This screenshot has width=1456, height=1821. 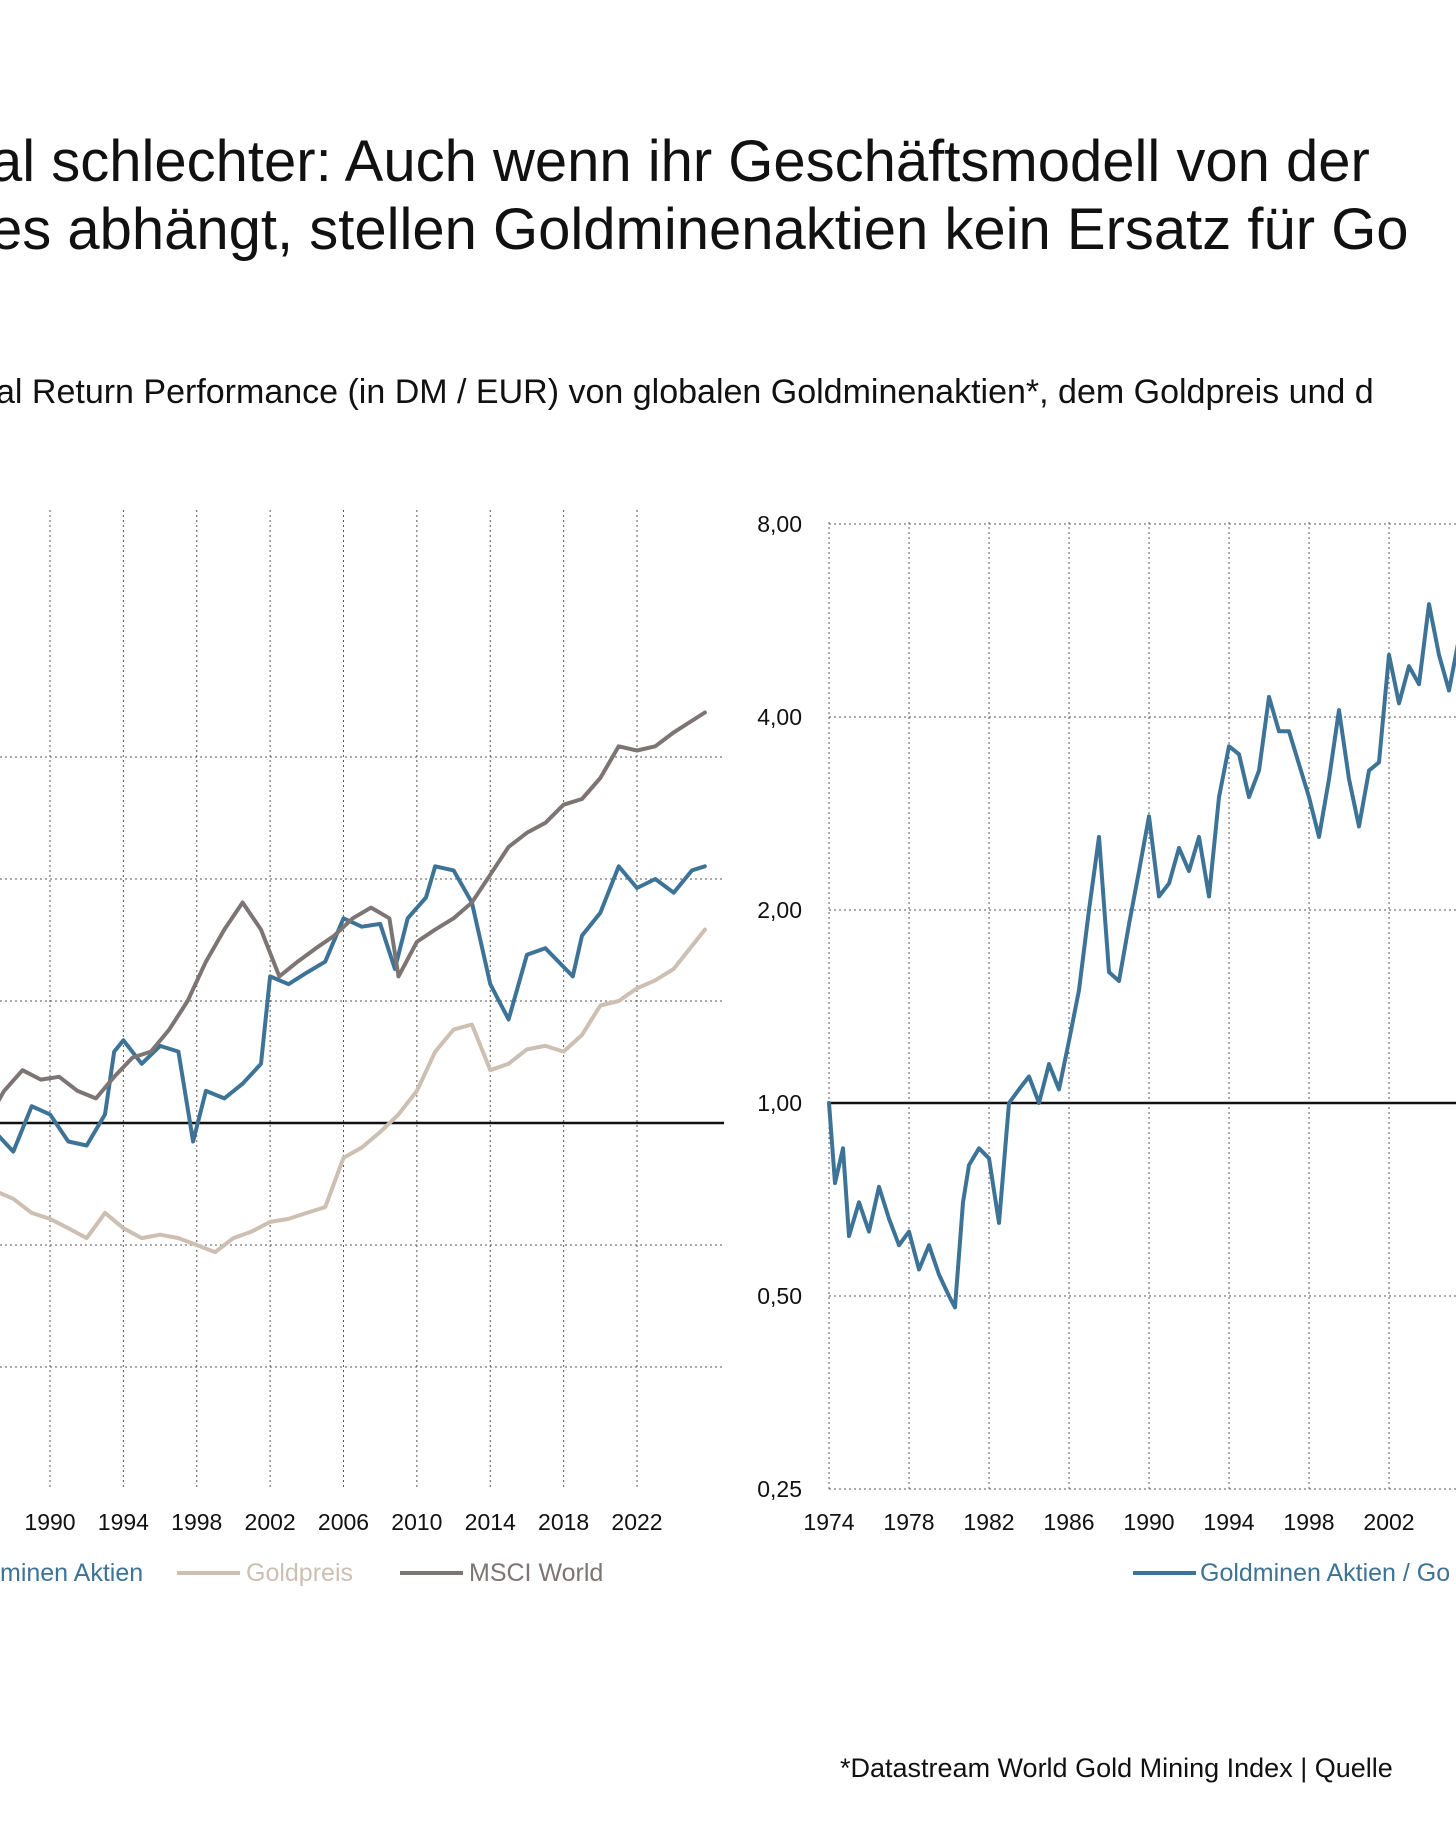 I want to click on series-line-gold, so click(x=353, y=1091).